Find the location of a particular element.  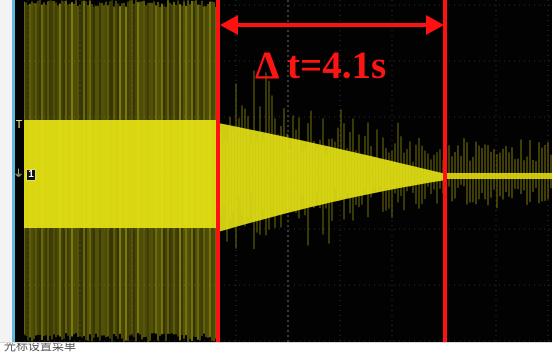

settled-trace is located at coordinates (499, 176).